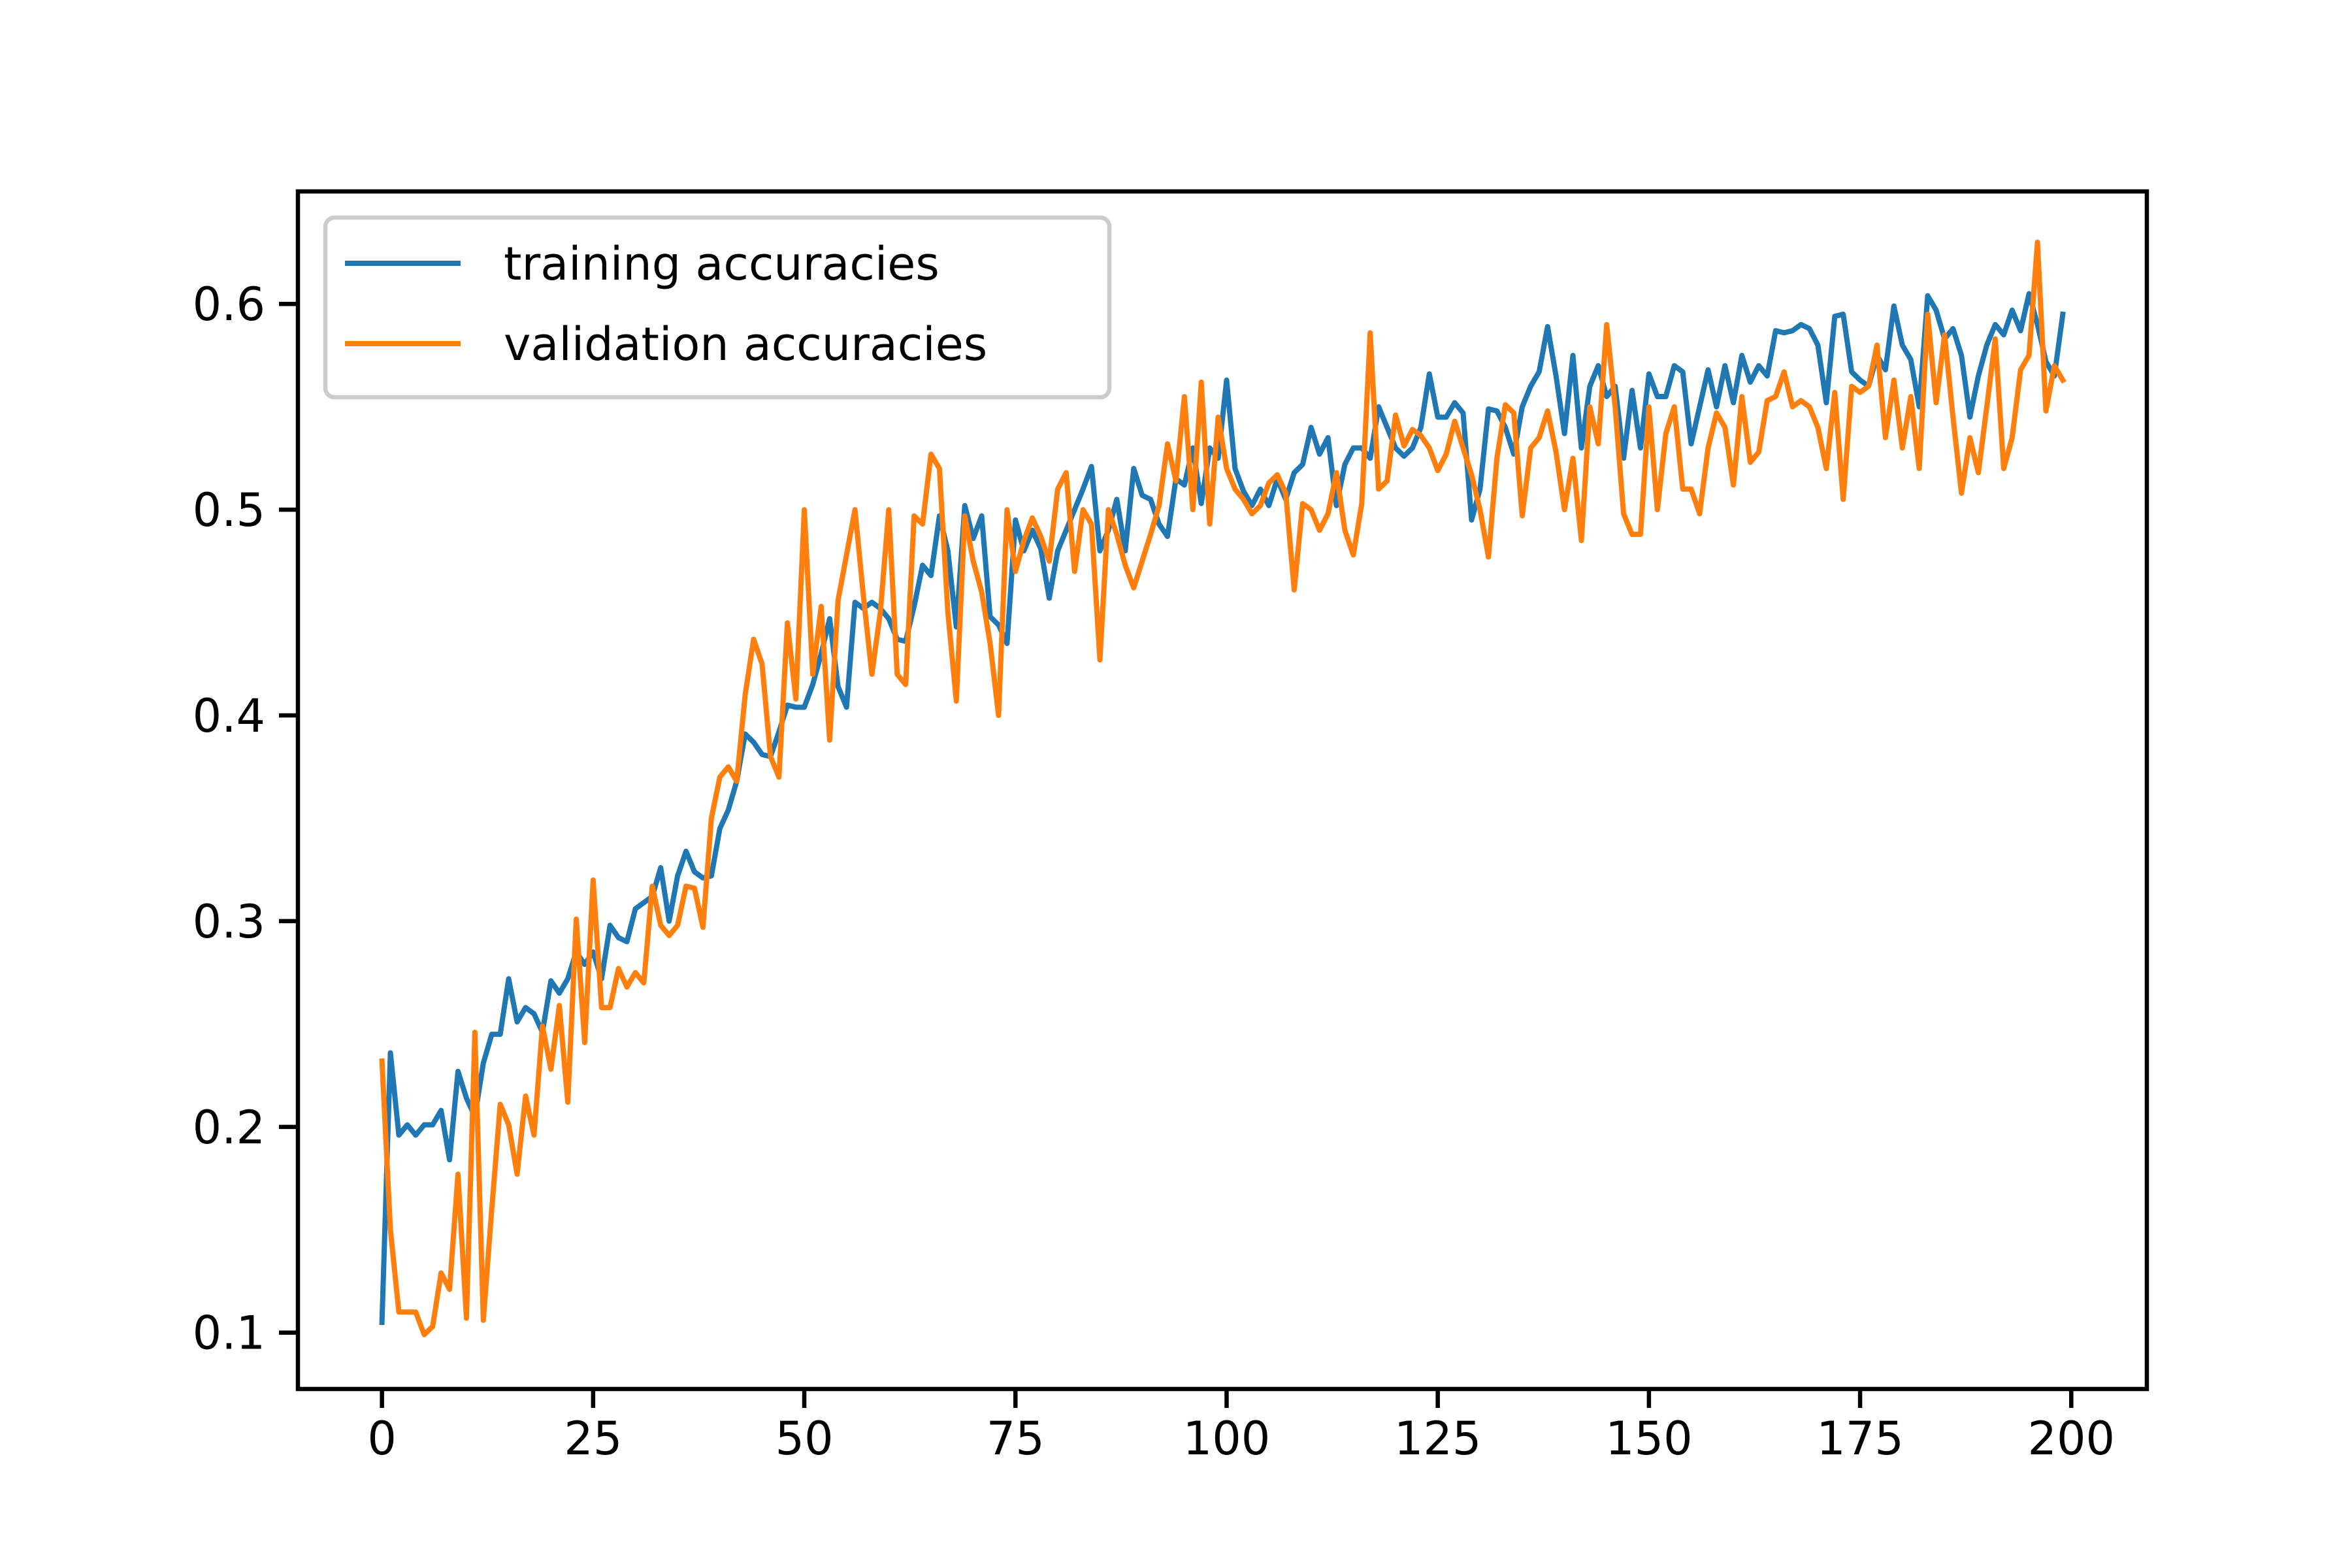 The image size is (2352, 1568). What do you see at coordinates (1860, 1438) in the screenshot?
I see `x-tick-label: 175` at bounding box center [1860, 1438].